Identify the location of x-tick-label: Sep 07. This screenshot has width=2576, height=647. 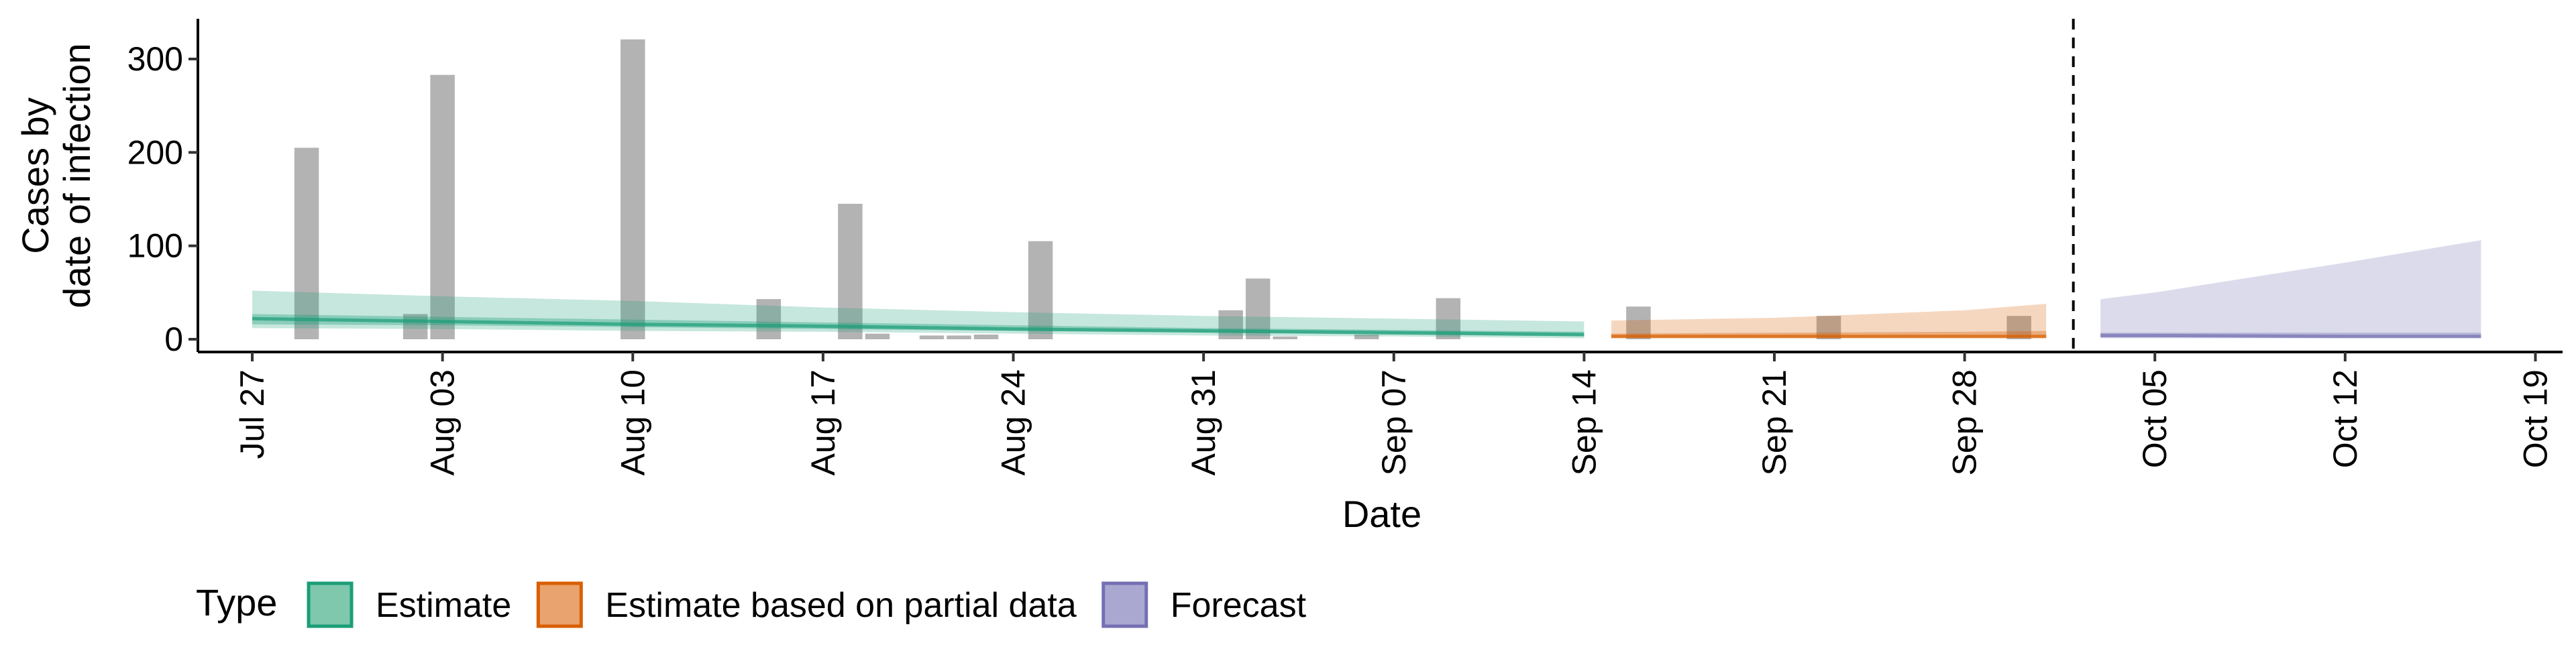
(1394, 422).